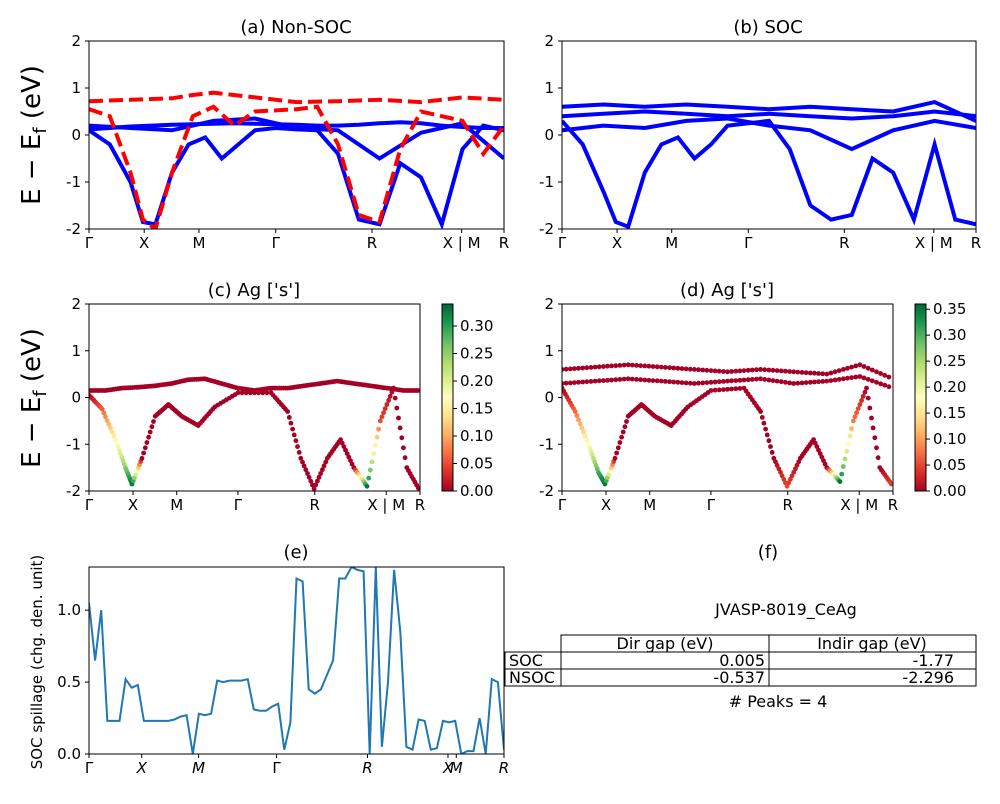 The height and width of the screenshot is (804, 1000). I want to click on x-tick-label: X | M, so click(462, 243).